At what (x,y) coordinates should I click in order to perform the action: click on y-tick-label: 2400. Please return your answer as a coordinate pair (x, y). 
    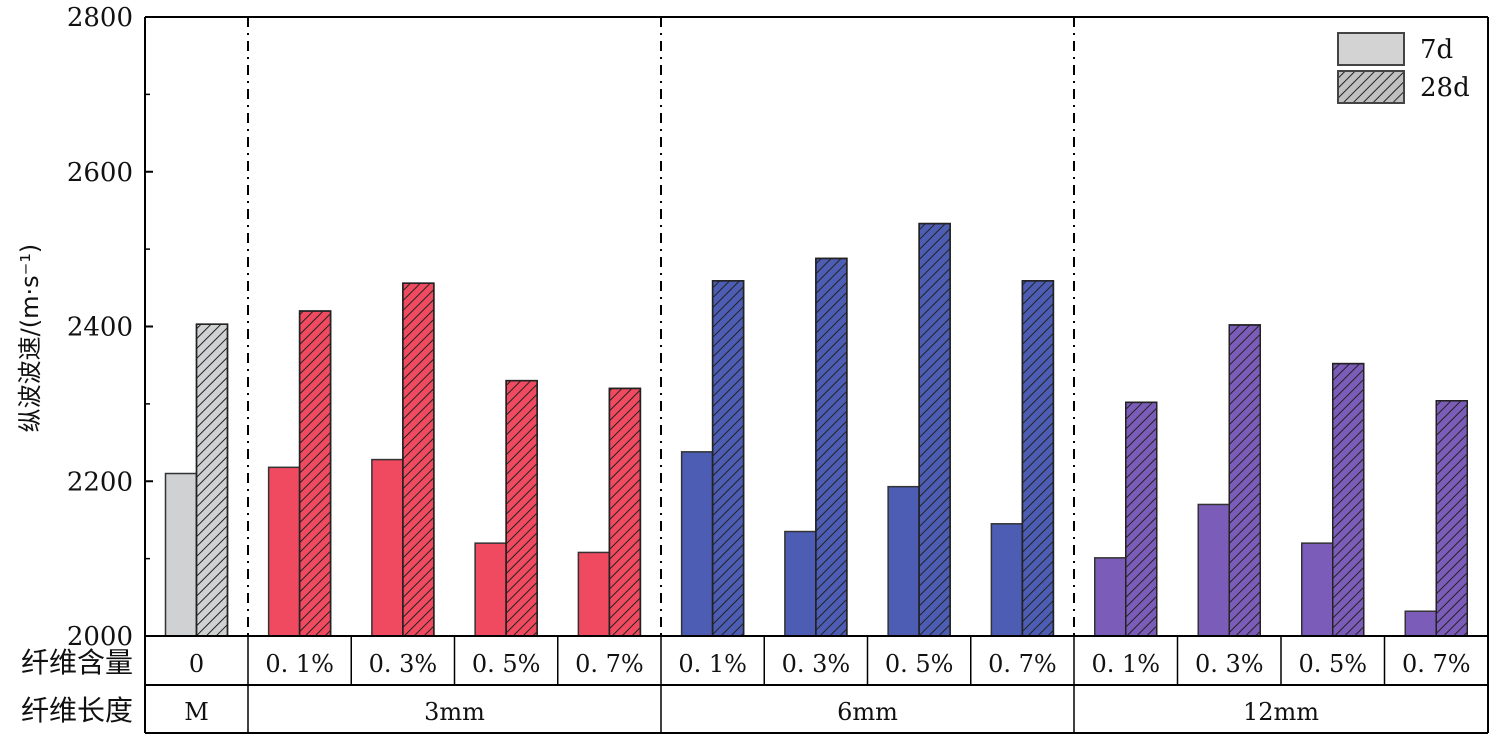
    Looking at the image, I should click on (100, 328).